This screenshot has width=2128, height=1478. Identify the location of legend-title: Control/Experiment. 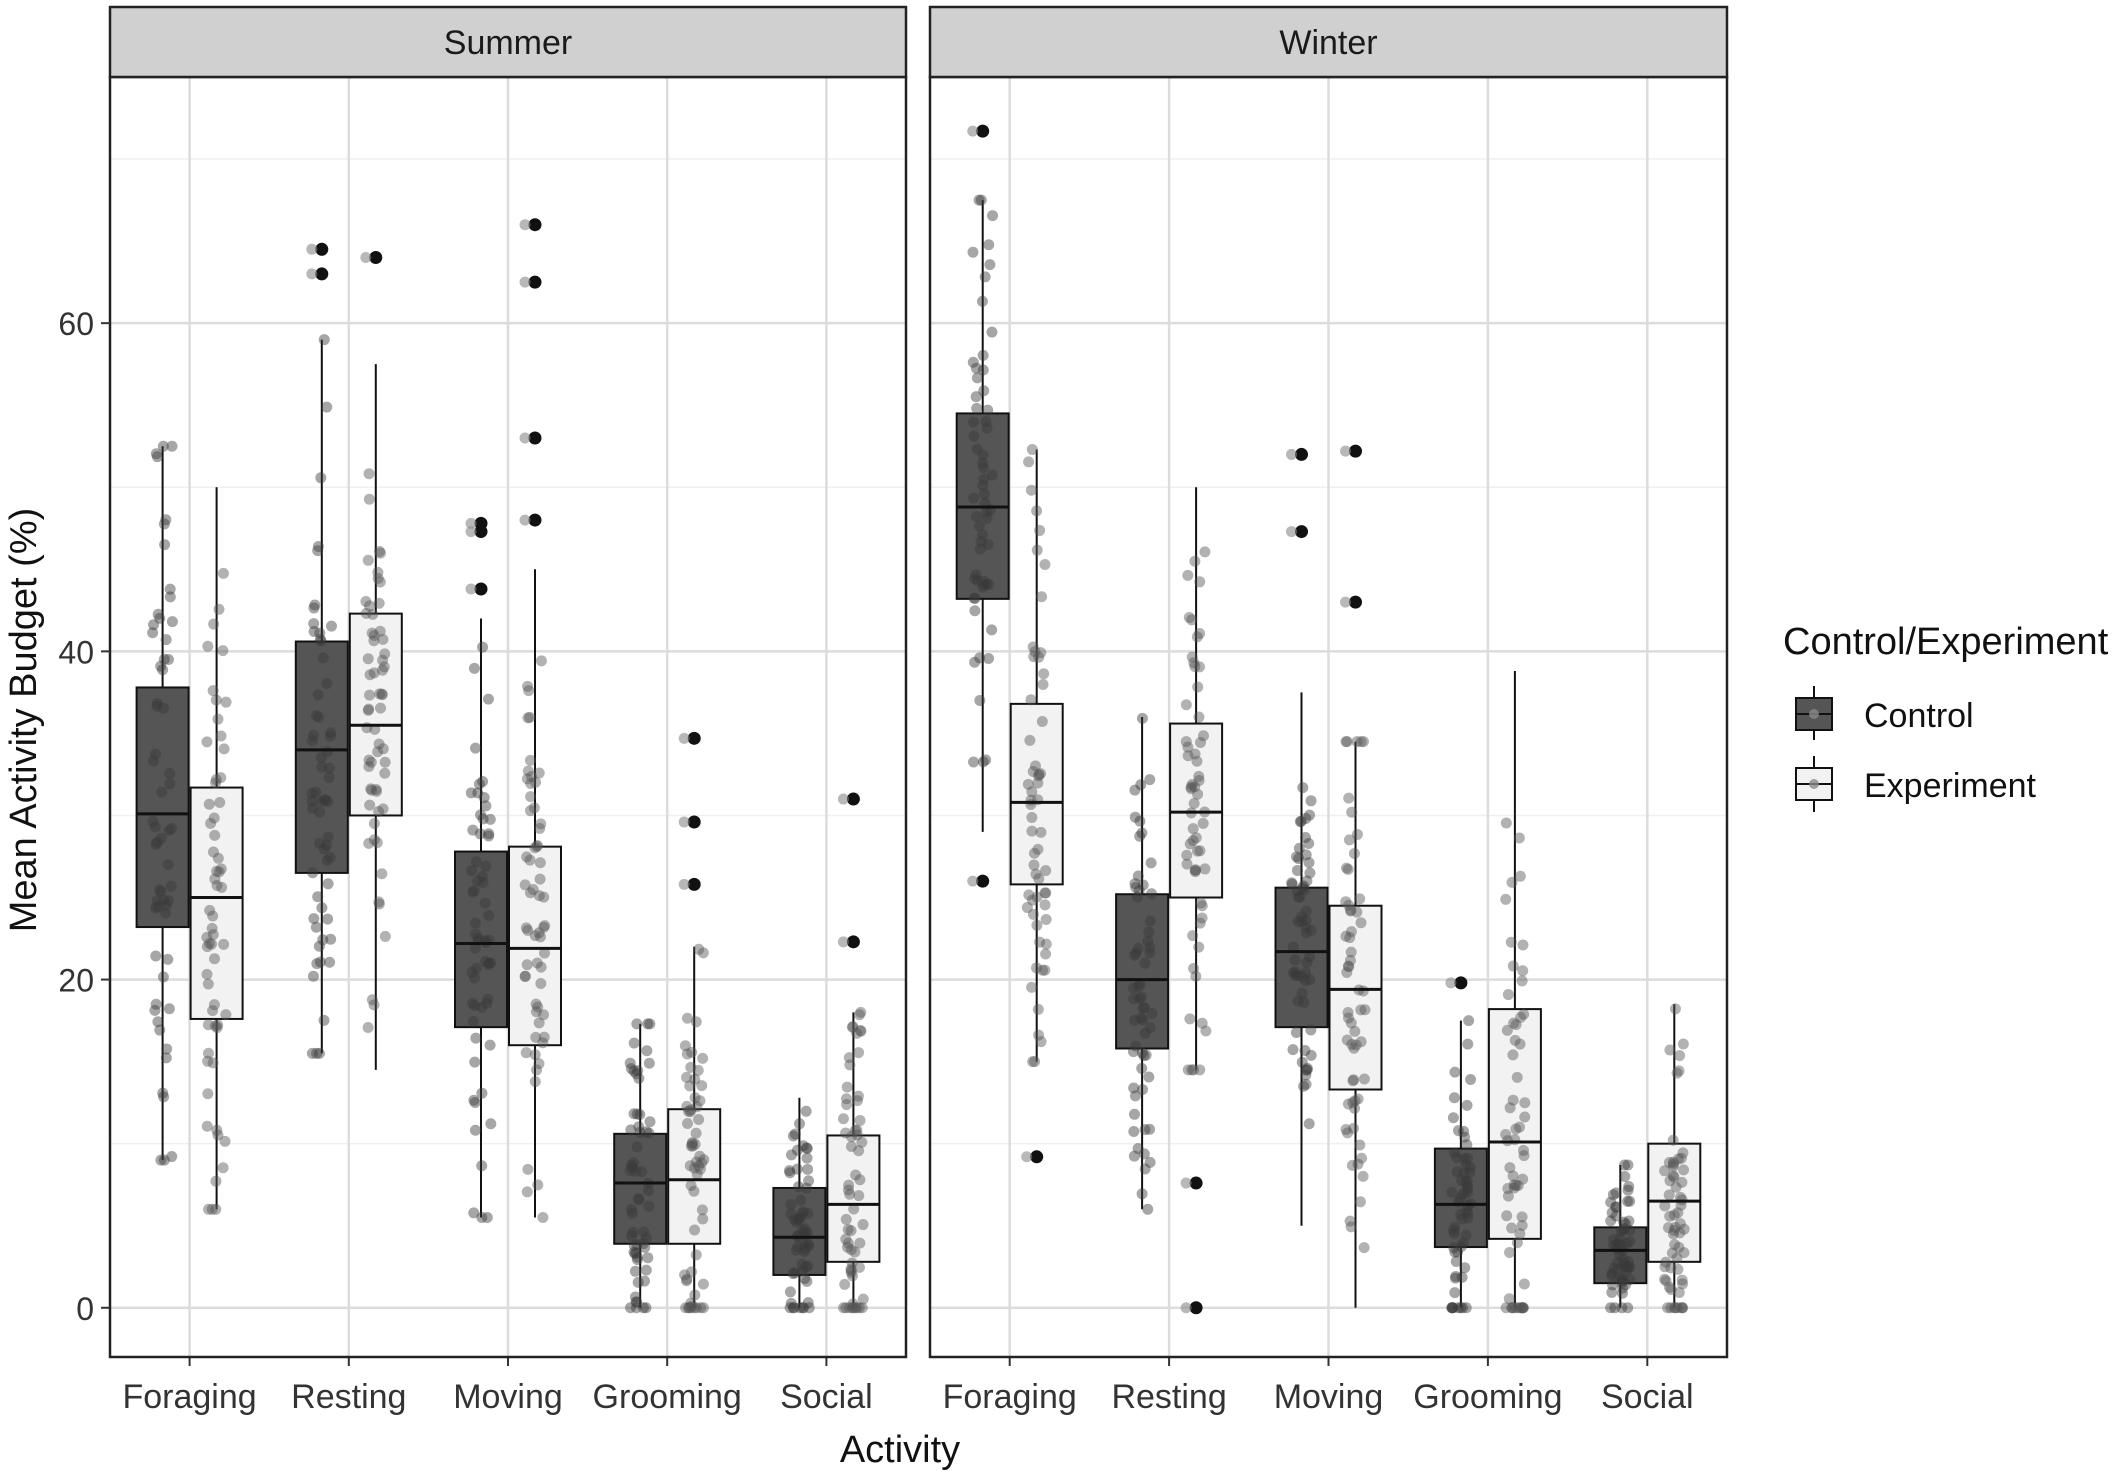
(1946, 642).